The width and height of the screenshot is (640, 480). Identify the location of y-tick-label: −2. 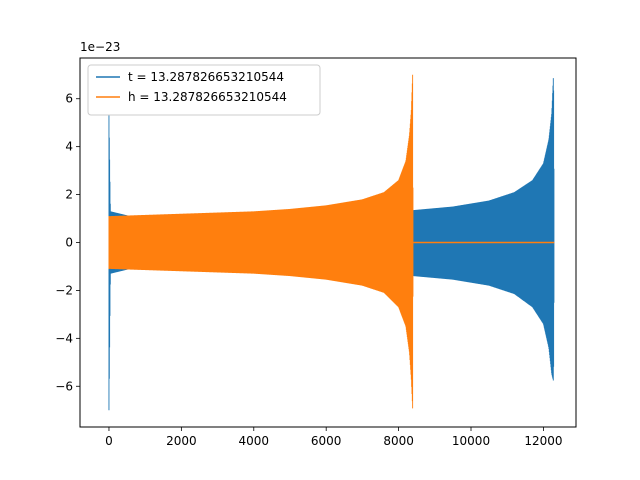
(64, 290).